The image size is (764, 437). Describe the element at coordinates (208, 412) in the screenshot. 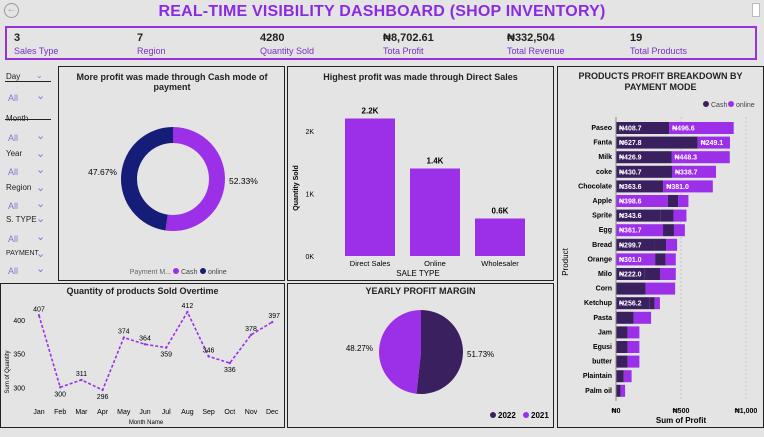

I see `x-tick-label: Sep` at that location.